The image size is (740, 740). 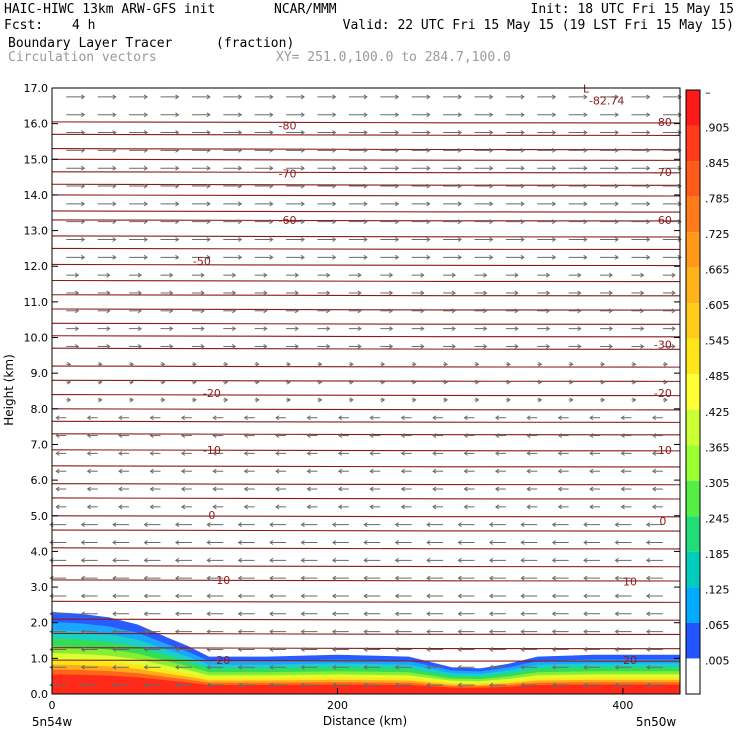 What do you see at coordinates (663, 122) in the screenshot?
I see `contour-label: -80` at bounding box center [663, 122].